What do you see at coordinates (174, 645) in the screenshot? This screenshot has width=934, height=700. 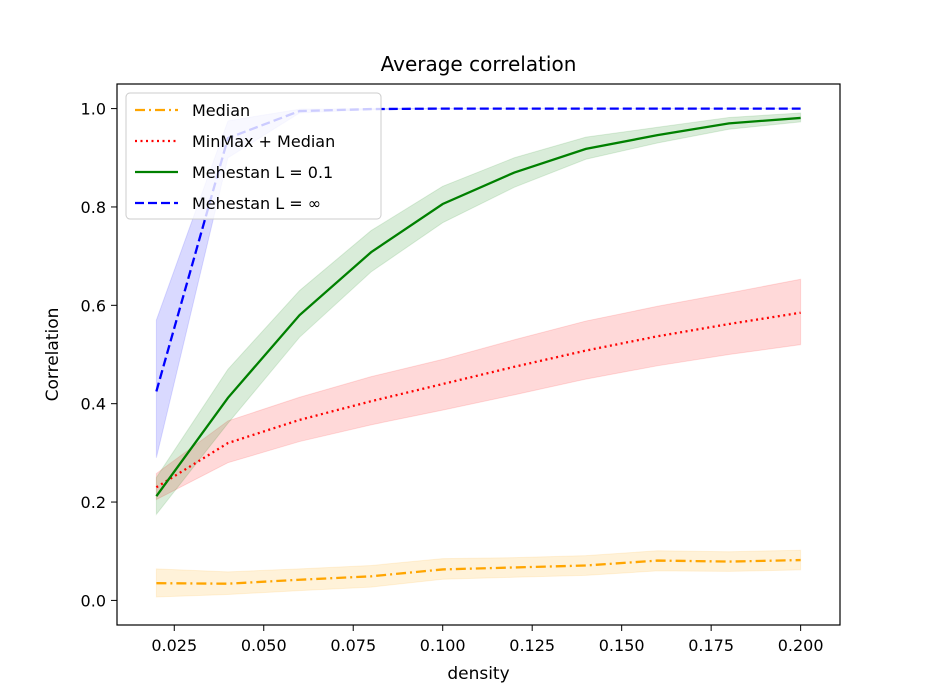 I see `x-tick-label: 0.025` at bounding box center [174, 645].